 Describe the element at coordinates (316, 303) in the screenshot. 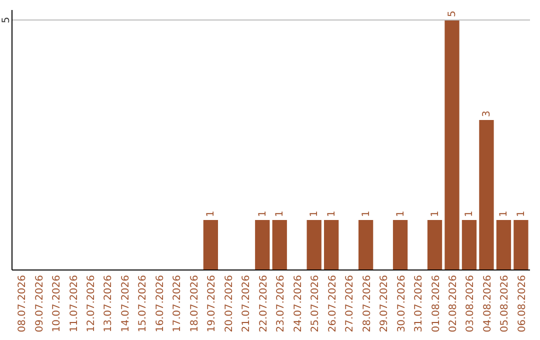

I see `x-tick-label: 25.07.2026` at that location.